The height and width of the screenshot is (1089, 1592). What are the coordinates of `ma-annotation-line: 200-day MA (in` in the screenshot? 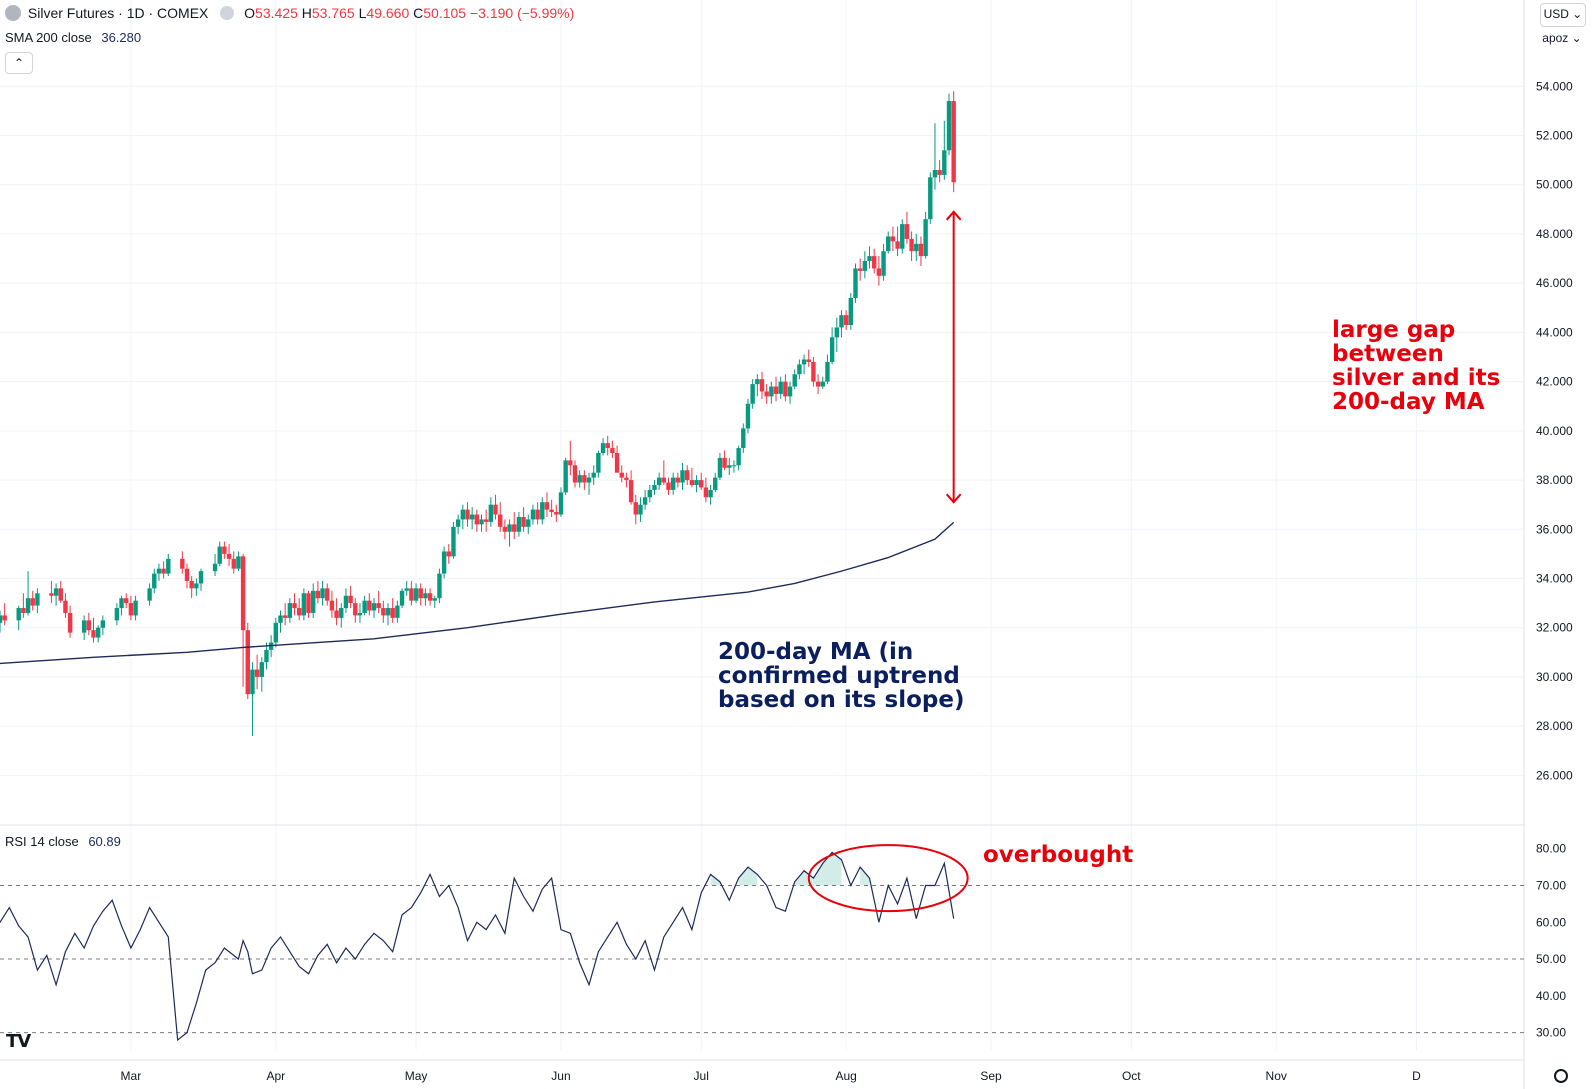 It's located at (816, 652).